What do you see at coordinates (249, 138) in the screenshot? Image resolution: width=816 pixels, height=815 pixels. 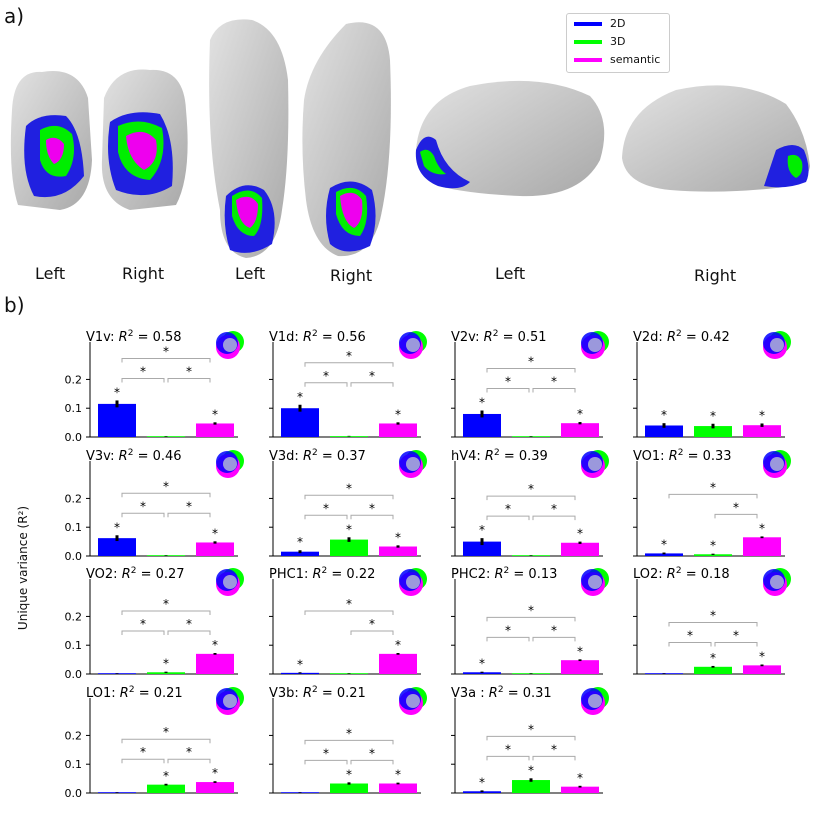 I see `brain-view-ventral-left` at bounding box center [249, 138].